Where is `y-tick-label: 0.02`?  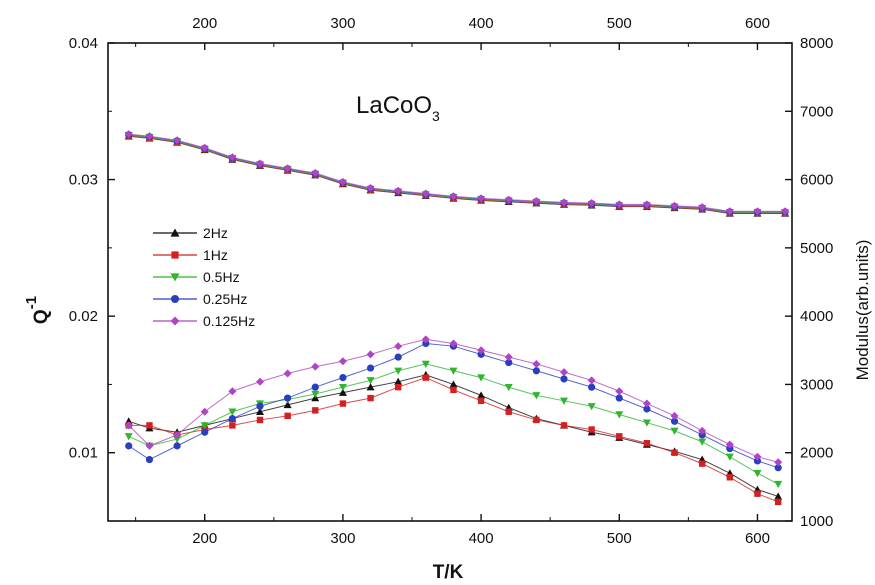 y-tick-label: 0.02 is located at coordinates (83, 316).